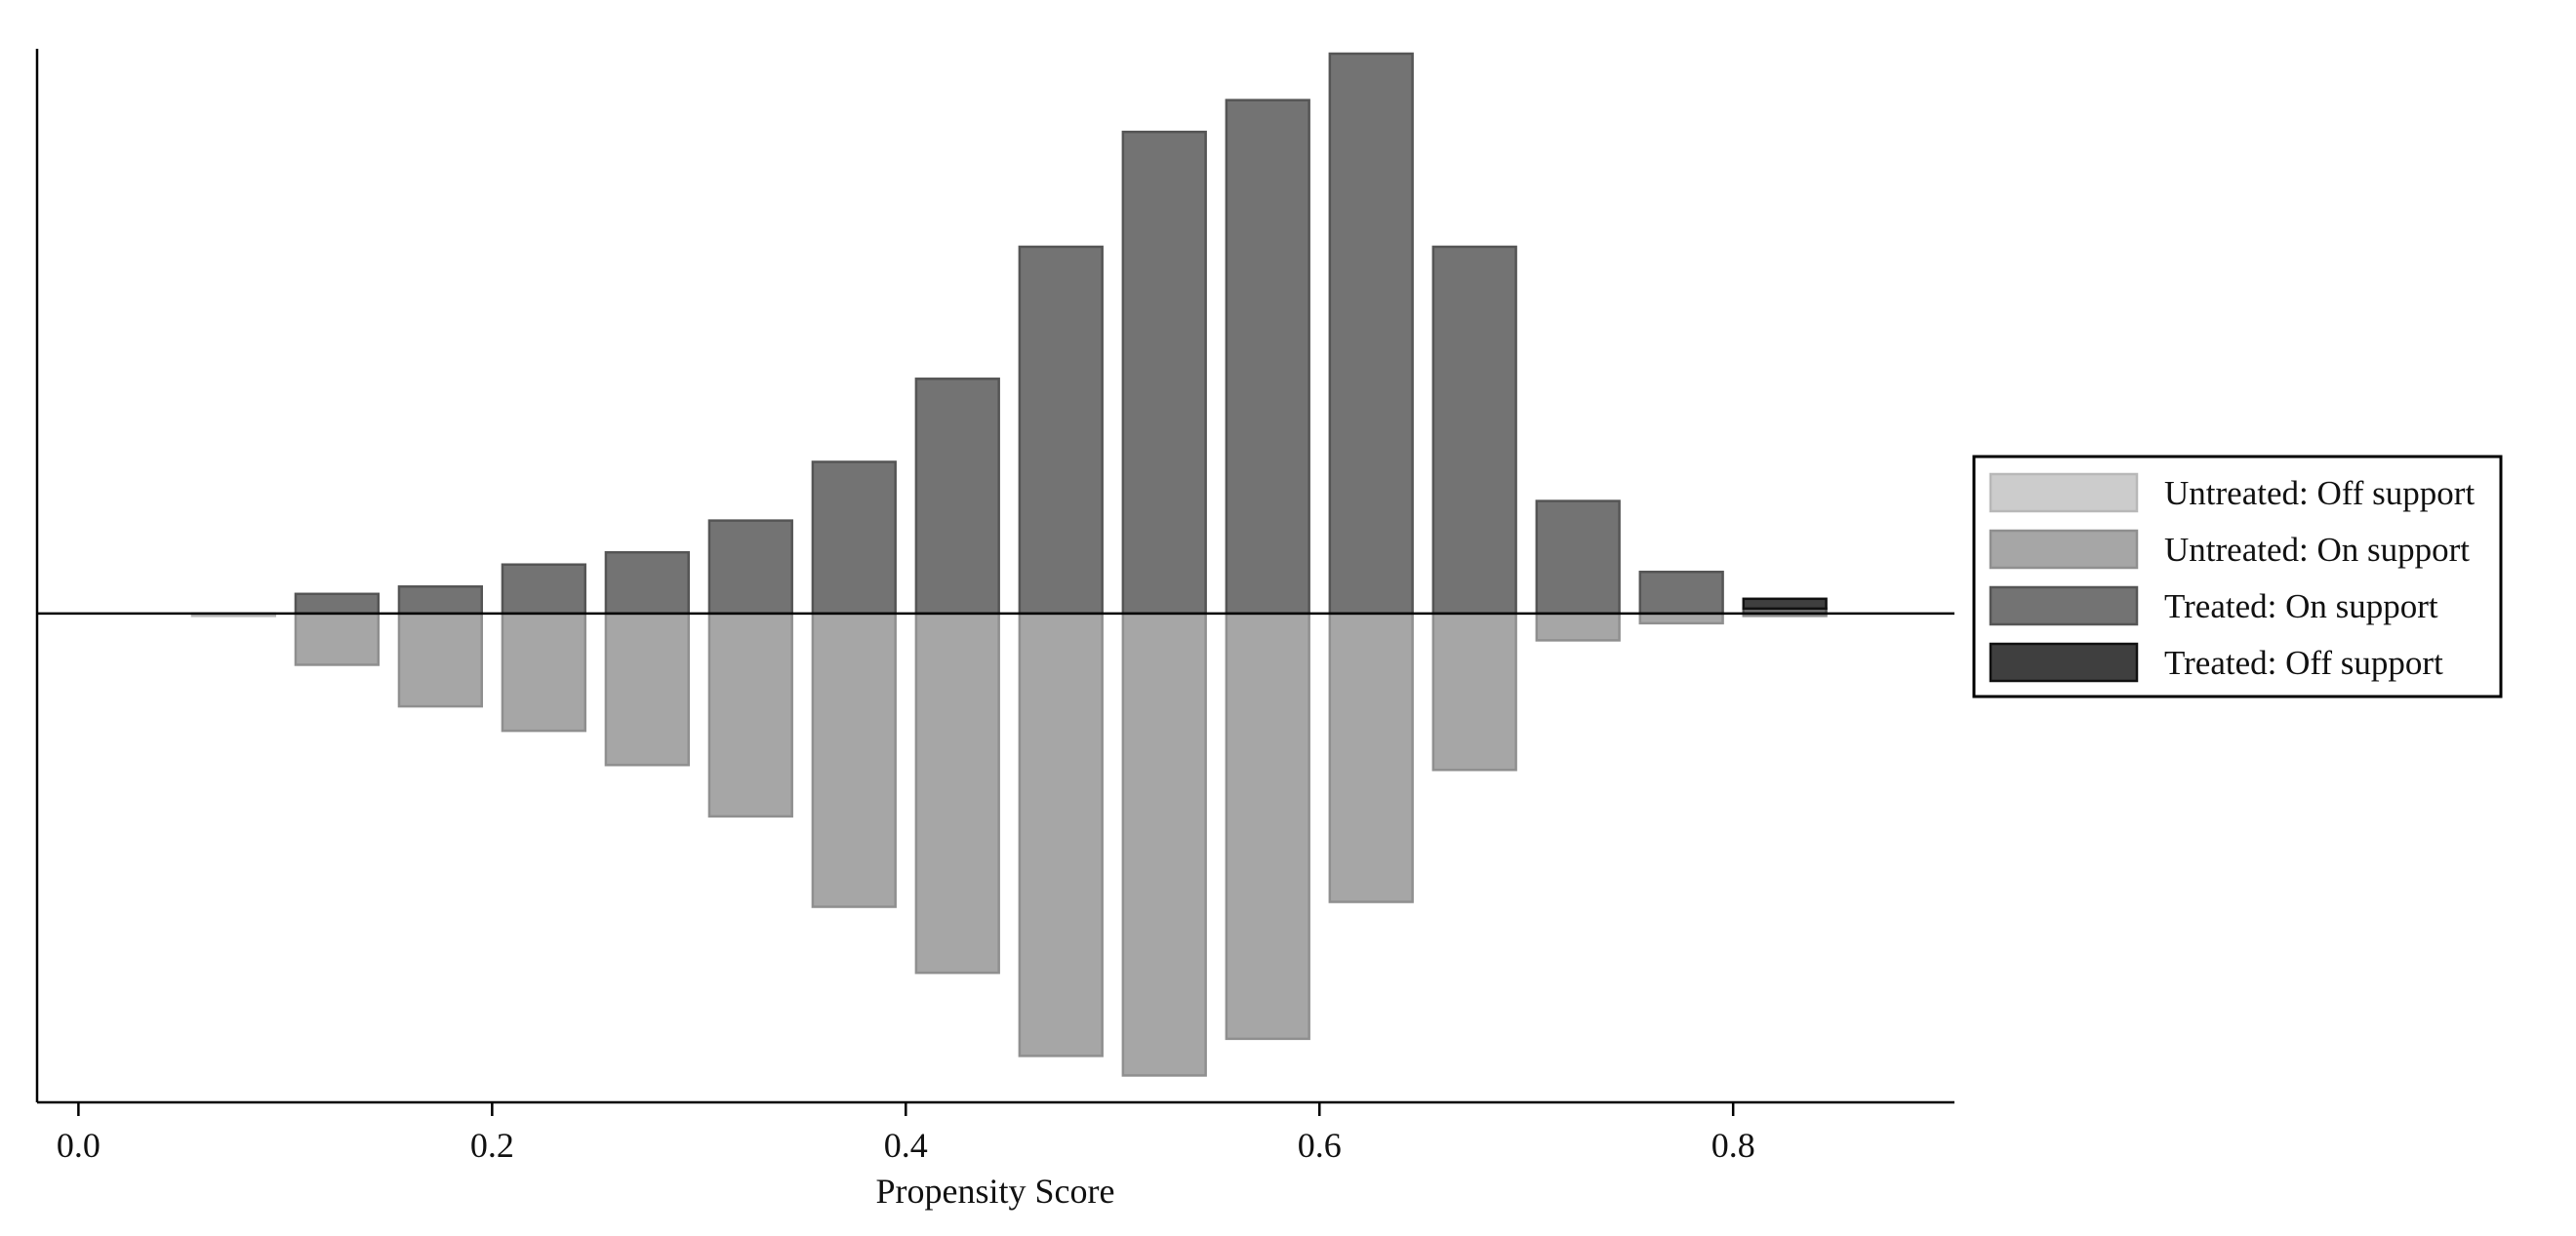 The height and width of the screenshot is (1236, 2576). Describe the element at coordinates (2064, 549) in the screenshot. I see `legend-swatch-untreated-on-support` at that location.